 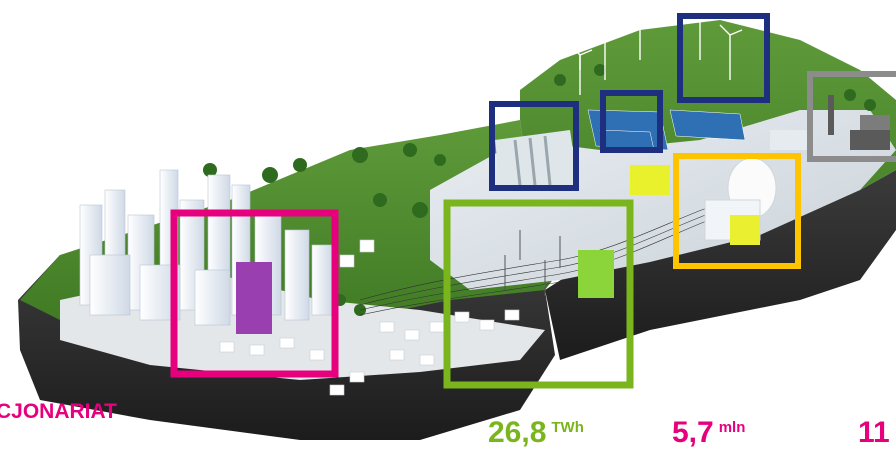 What do you see at coordinates (723, 58) in the screenshot?
I see `highlight-frame-wind` at bounding box center [723, 58].